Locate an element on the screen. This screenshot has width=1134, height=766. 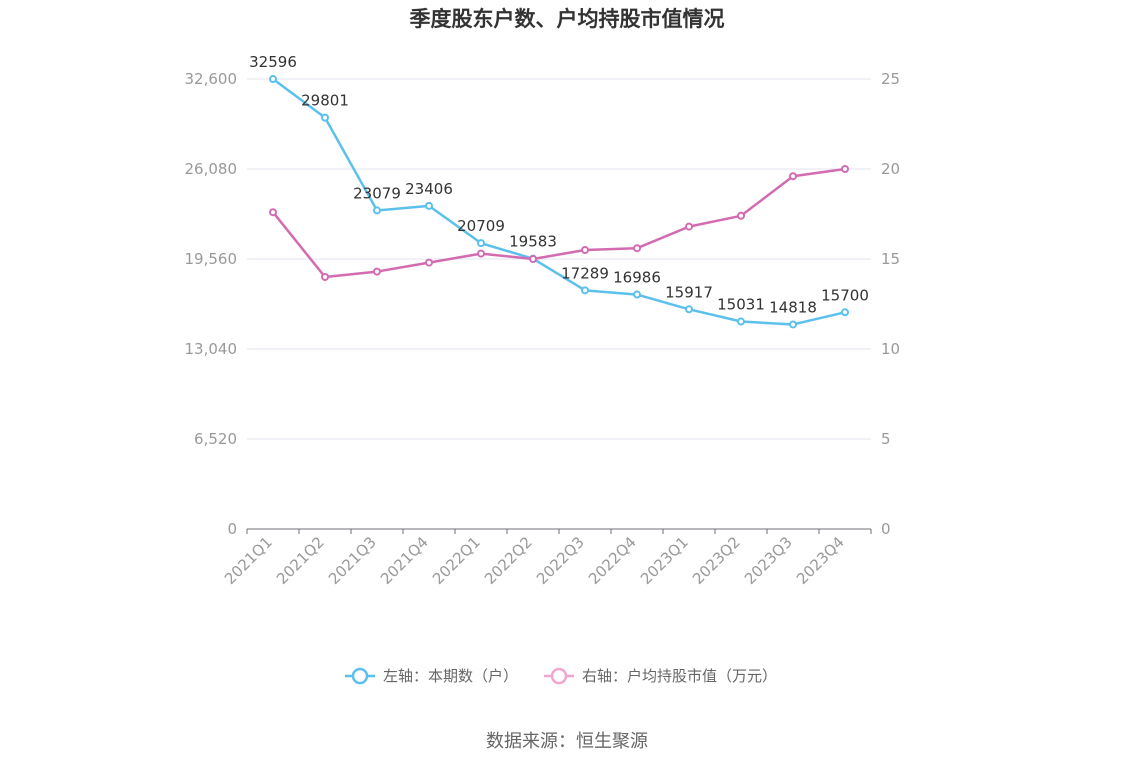
data-label: 29801 is located at coordinates (325, 101).